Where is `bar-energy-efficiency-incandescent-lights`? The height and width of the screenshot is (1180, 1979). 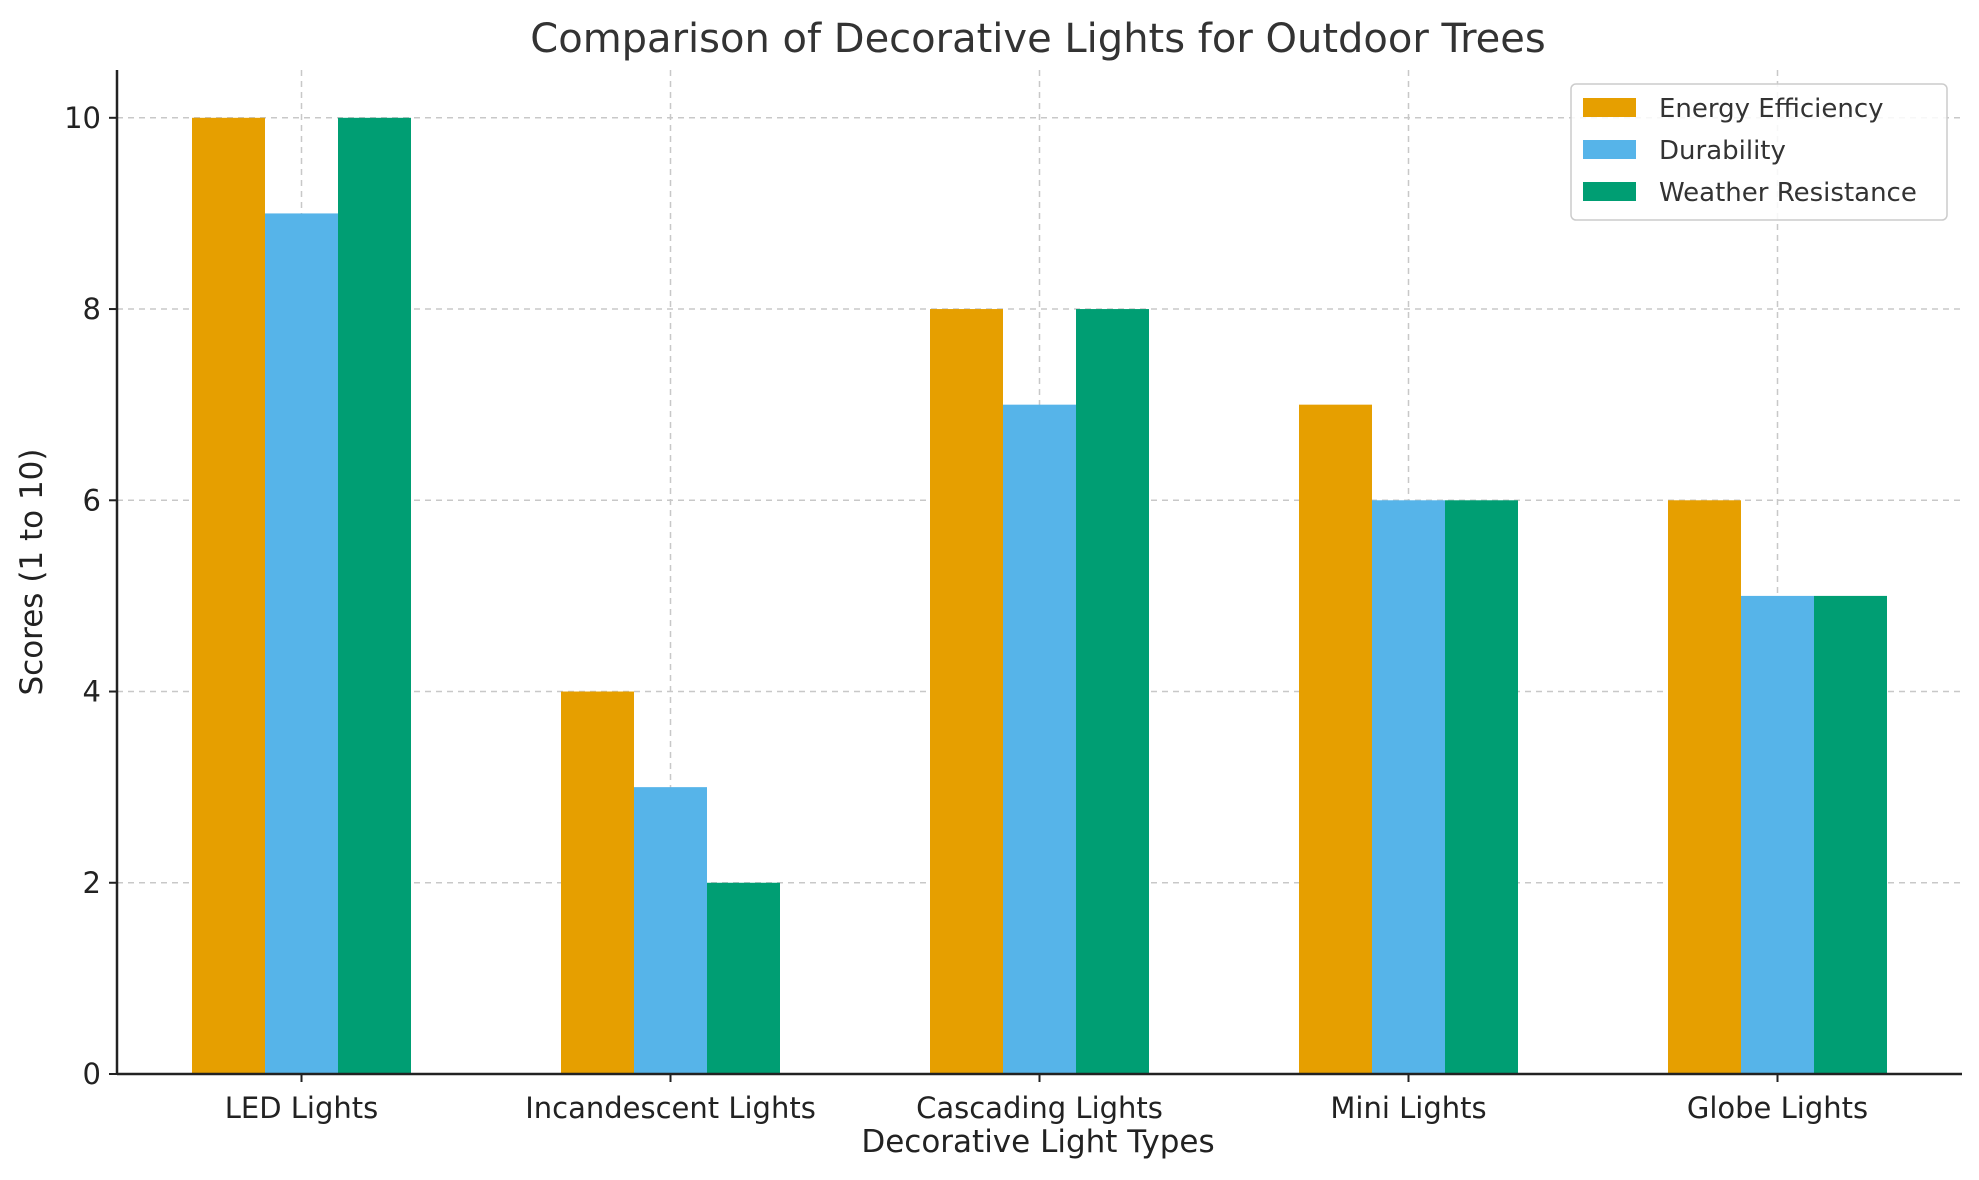 bar-energy-efficiency-incandescent-lights is located at coordinates (597, 882).